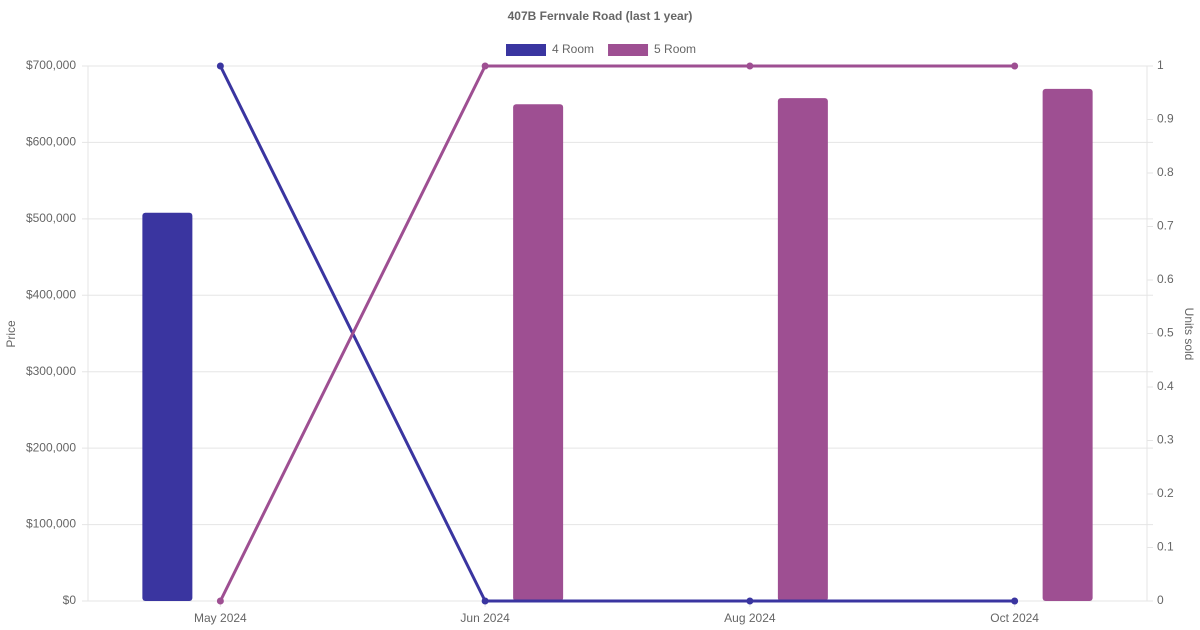  I want to click on y2-tick-label: 0.4, so click(1165, 386).